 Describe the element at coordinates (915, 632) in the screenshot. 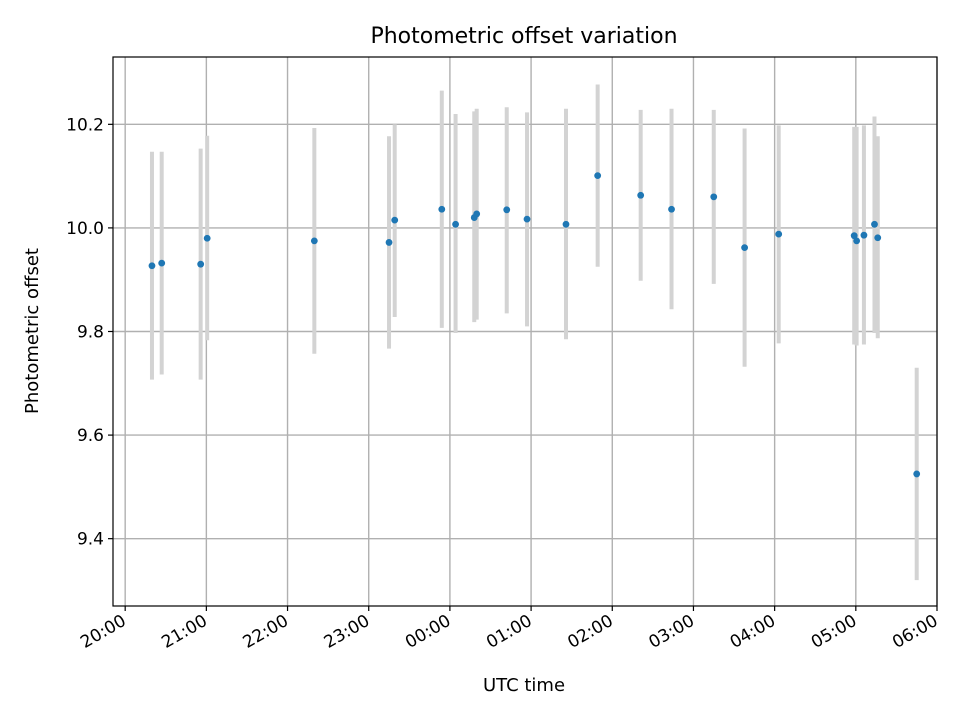

I see `x-tick-label: 06:00` at that location.